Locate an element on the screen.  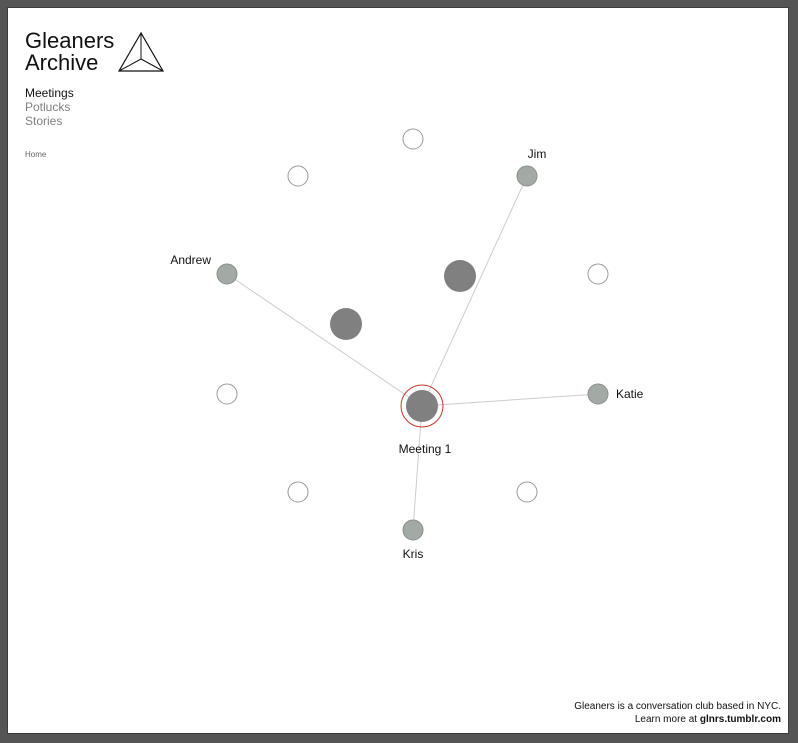
person-label-jim: Jim is located at coordinates (537, 154).